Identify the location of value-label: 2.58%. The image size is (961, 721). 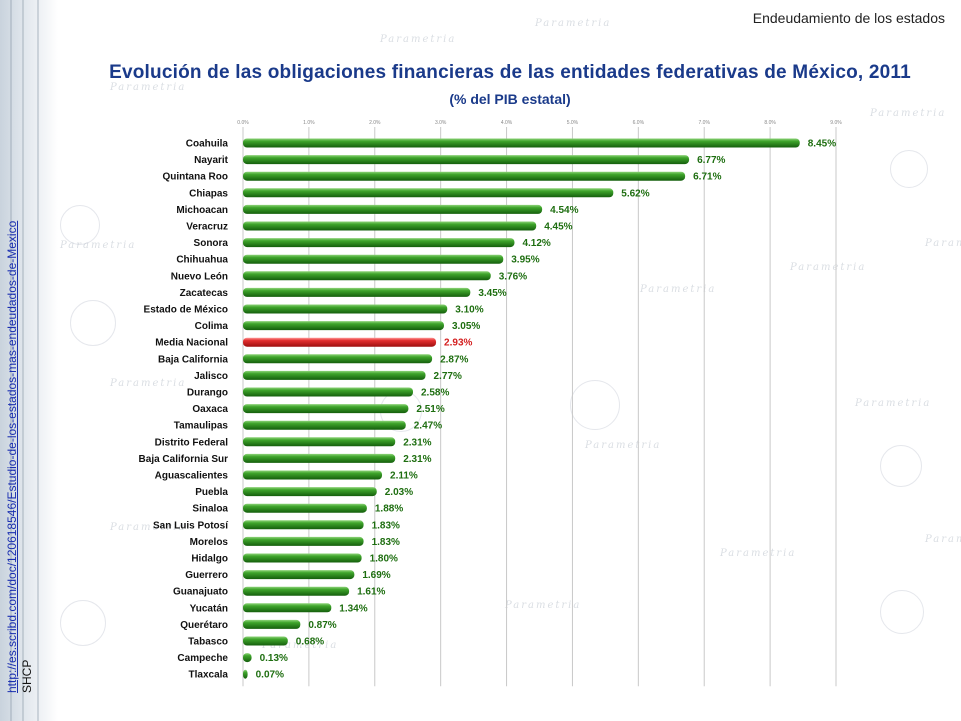
(435, 393).